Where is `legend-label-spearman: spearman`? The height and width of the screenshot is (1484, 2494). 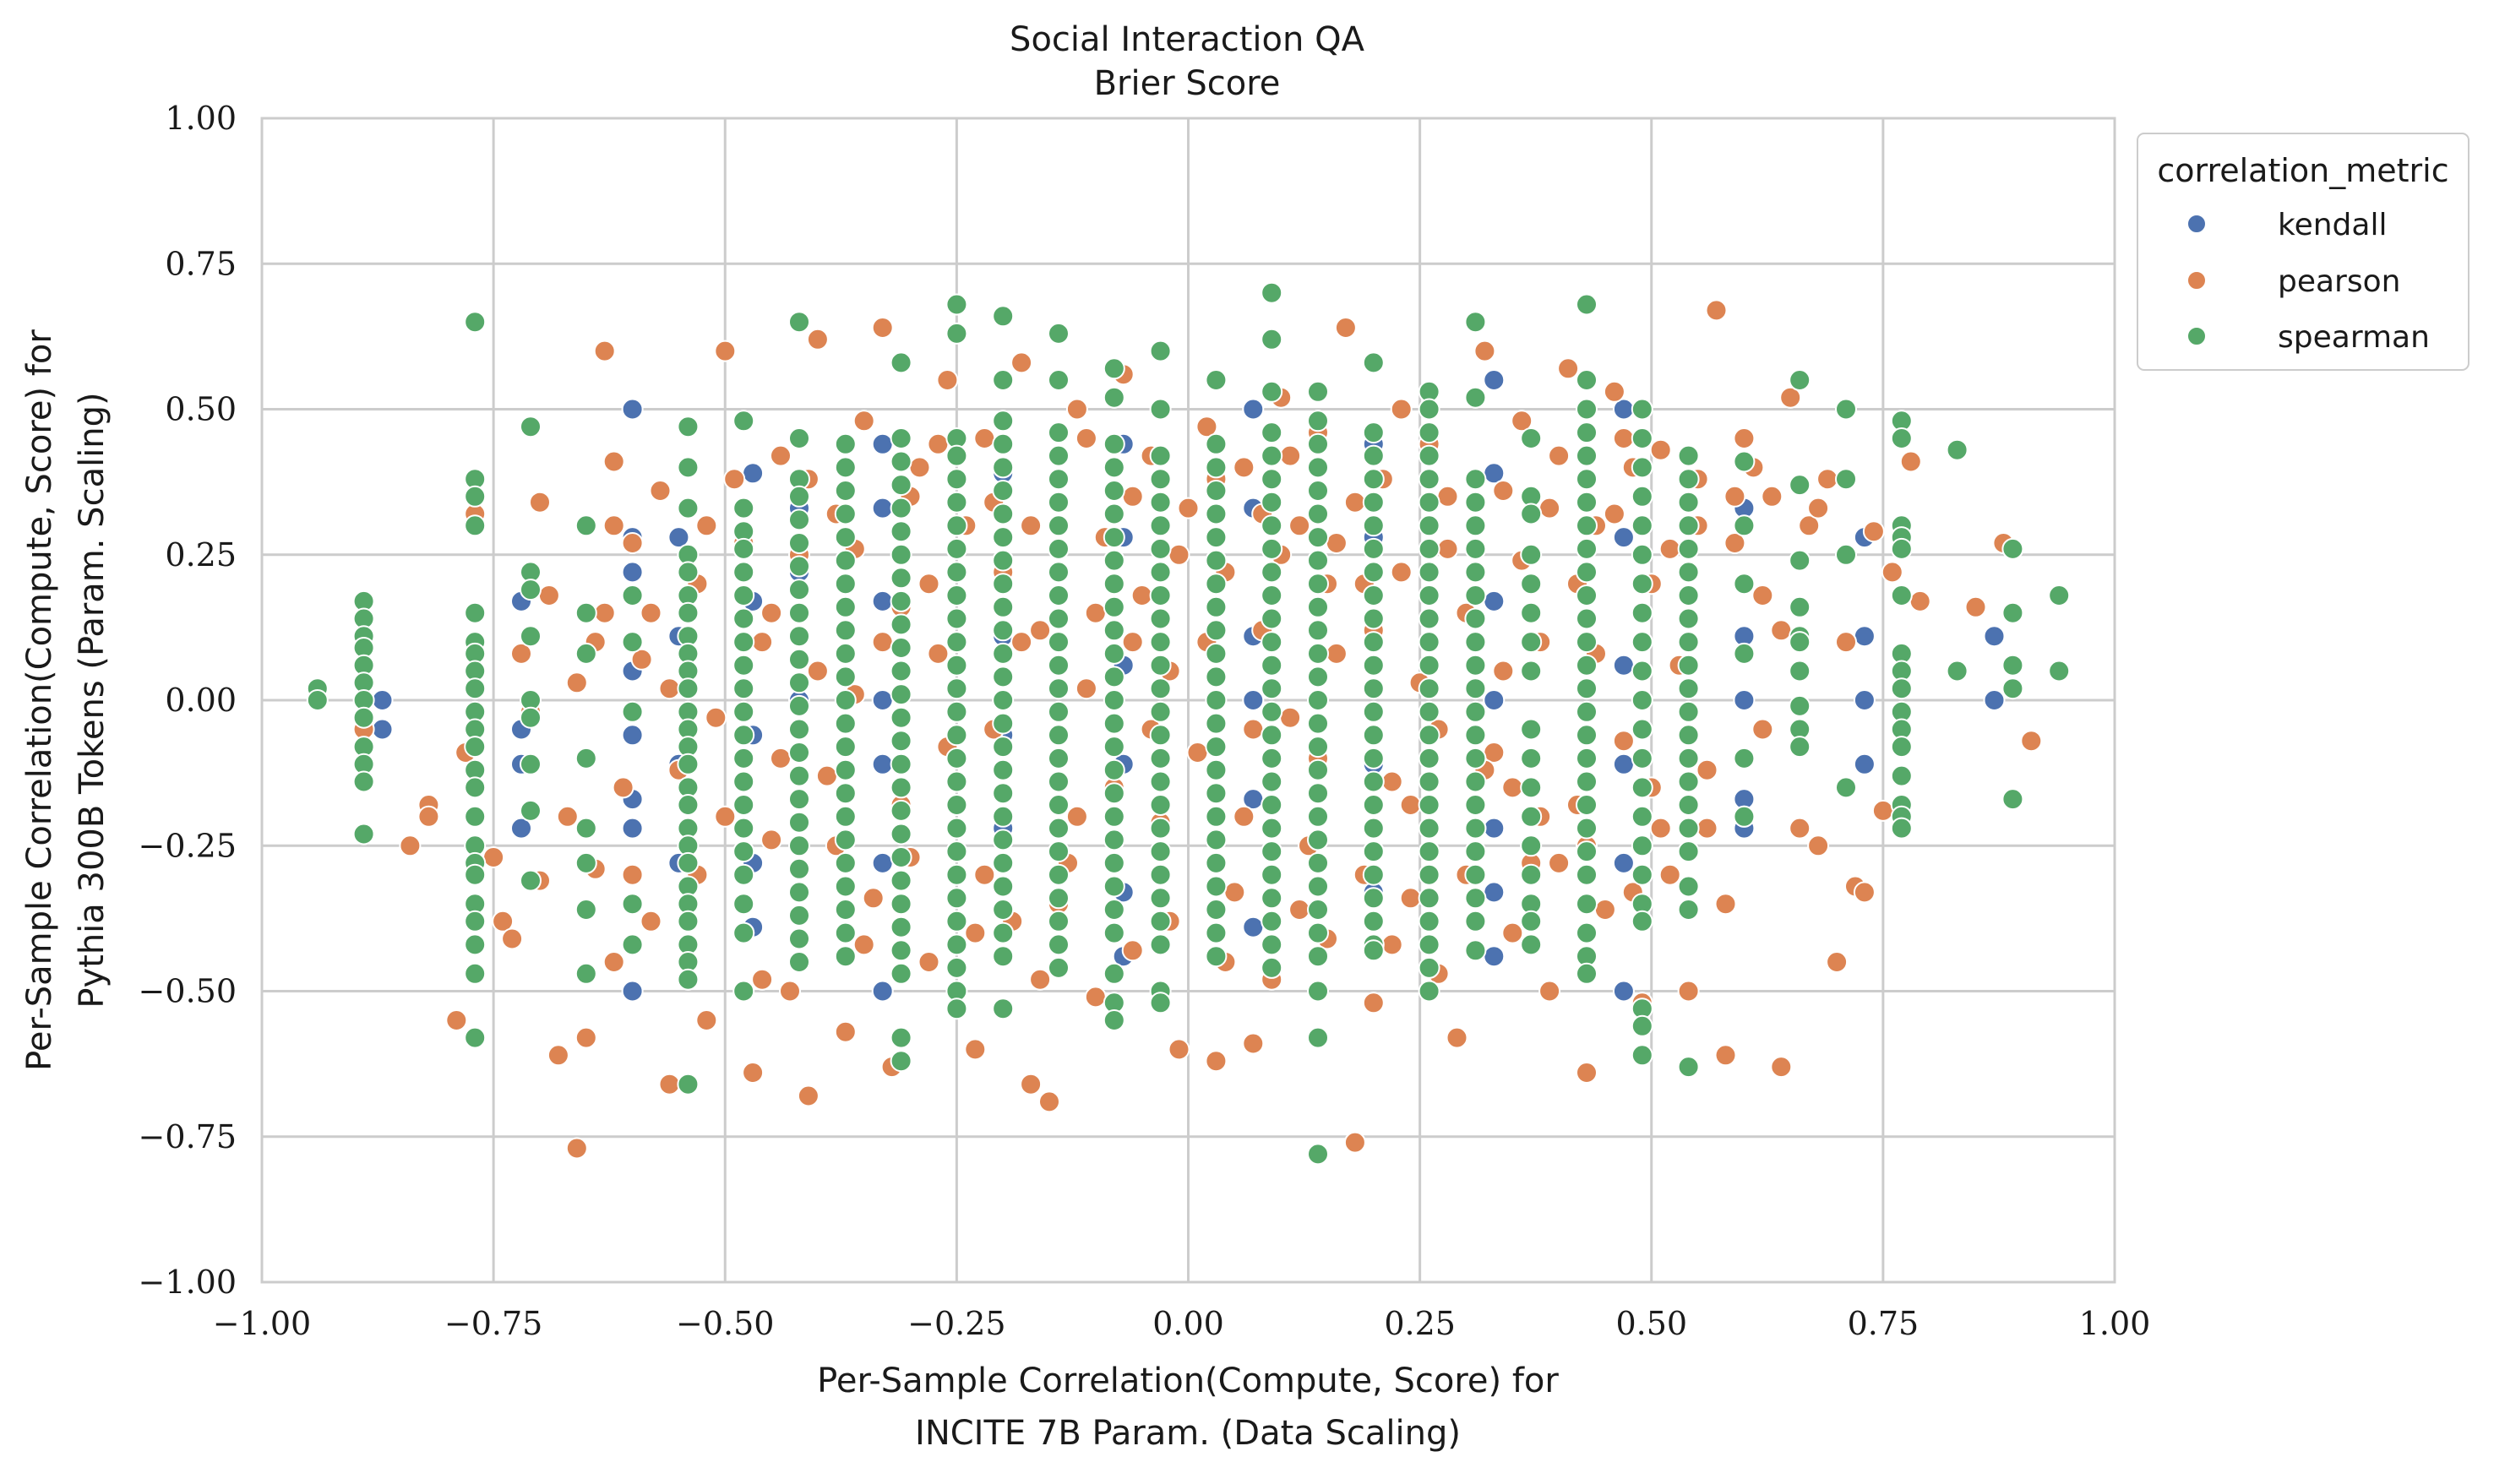 legend-label-spearman: spearman is located at coordinates (2354, 337).